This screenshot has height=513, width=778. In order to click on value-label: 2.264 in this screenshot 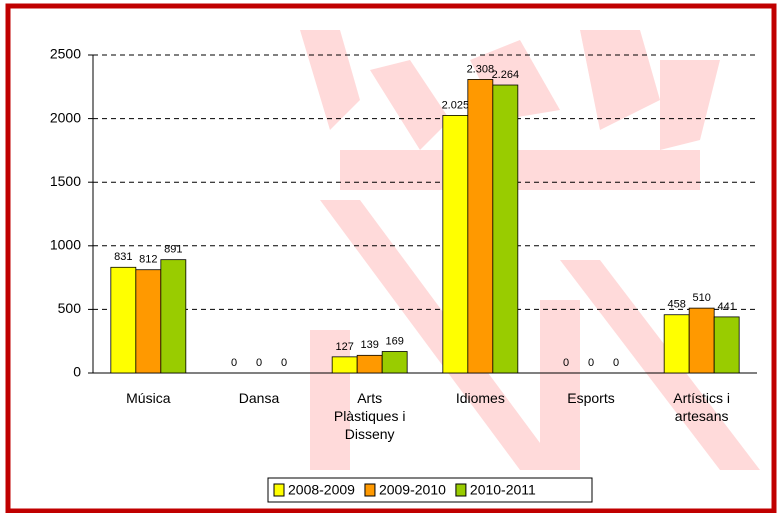, I will do `click(506, 75)`.